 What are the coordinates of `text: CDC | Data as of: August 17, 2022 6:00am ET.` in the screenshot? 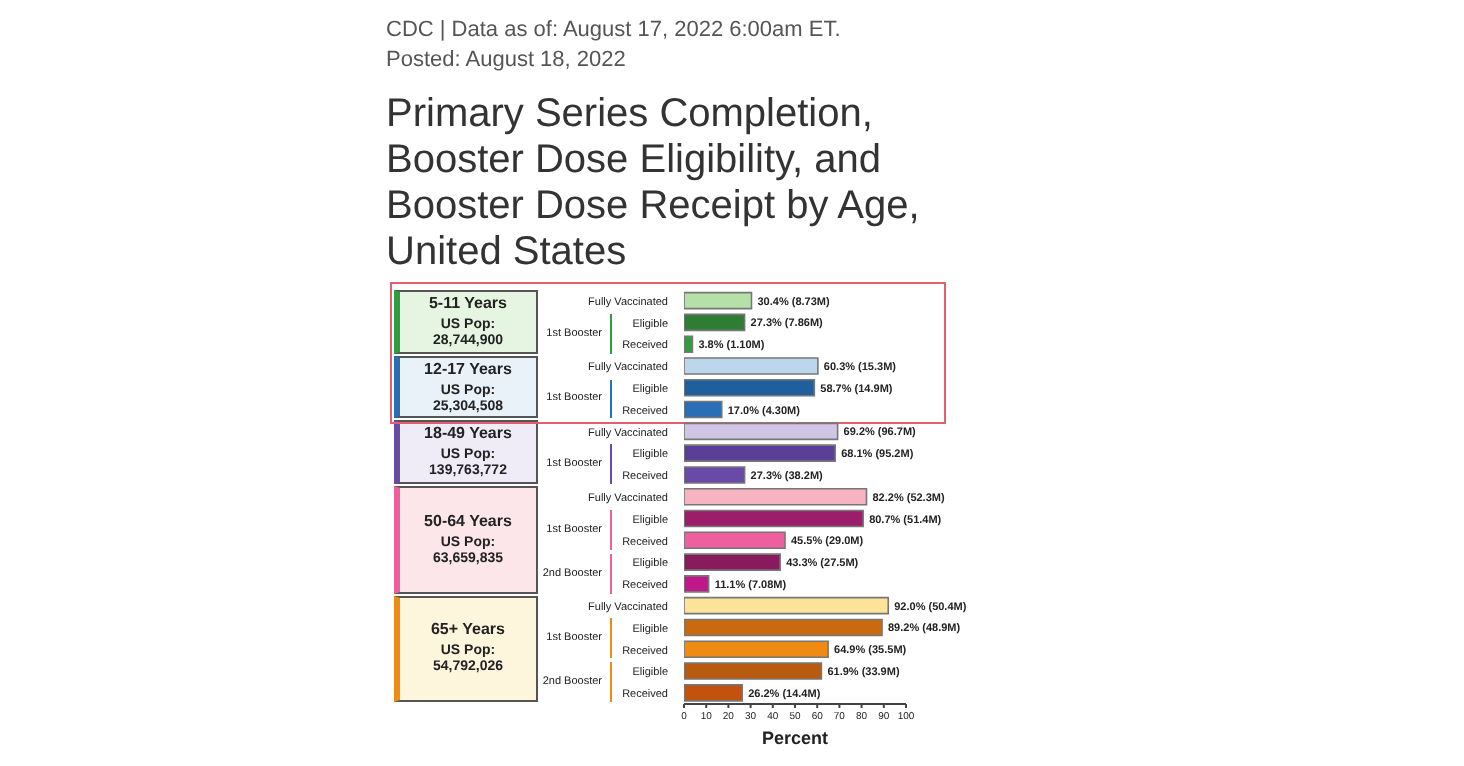 It's located at (613, 31).